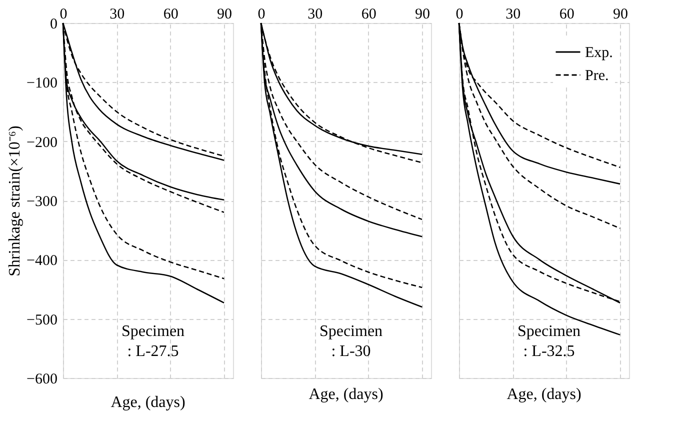  I want to click on annotation: Specimen : L-30, so click(351, 341).